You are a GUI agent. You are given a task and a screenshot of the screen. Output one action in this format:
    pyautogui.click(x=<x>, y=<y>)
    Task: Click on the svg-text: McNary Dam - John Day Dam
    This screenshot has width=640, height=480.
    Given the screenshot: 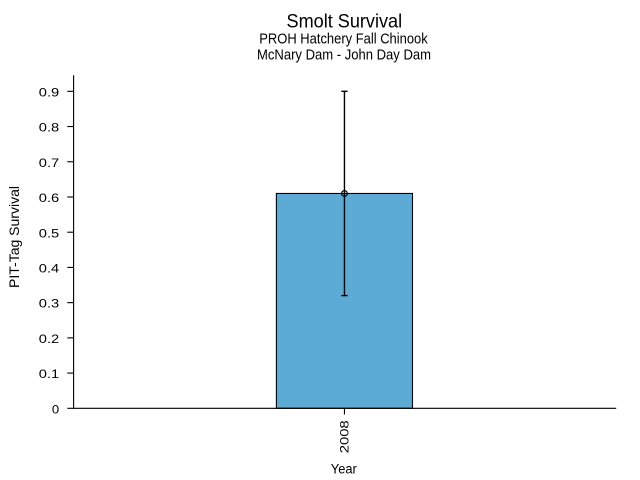 What is the action you would take?
    pyautogui.click(x=344, y=56)
    